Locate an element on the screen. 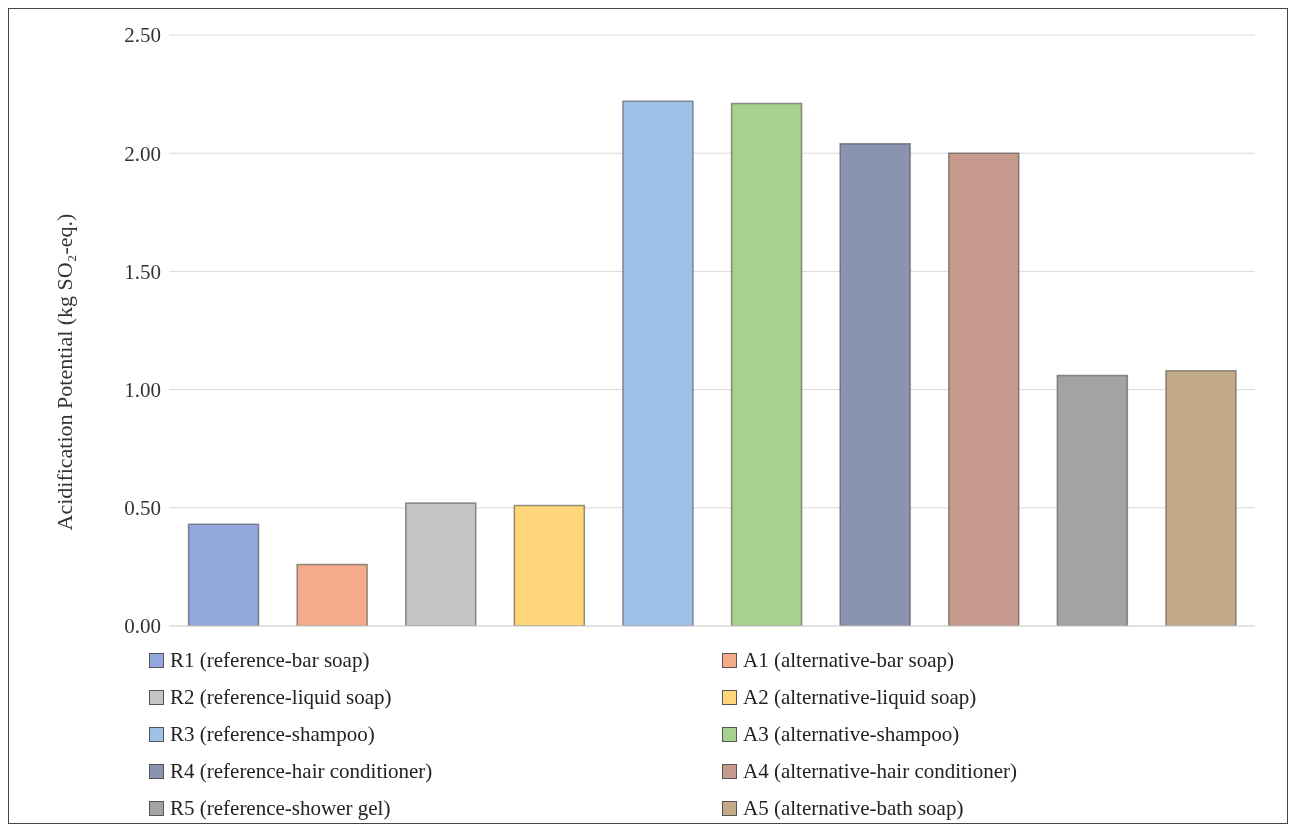 This screenshot has width=1298, height=834. legend-label: A2 (alternative-liquid soap) is located at coordinates (860, 697).